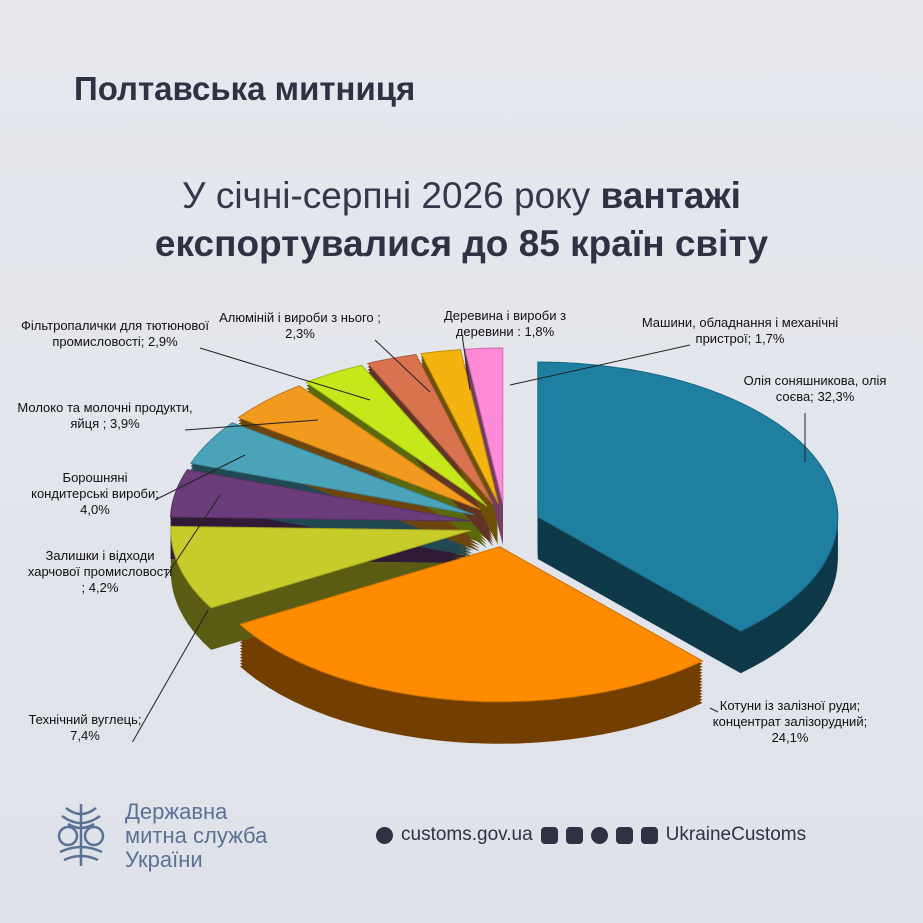 This screenshot has height=923, width=923. I want to click on org-name: Полтавська митниця, so click(245, 88).